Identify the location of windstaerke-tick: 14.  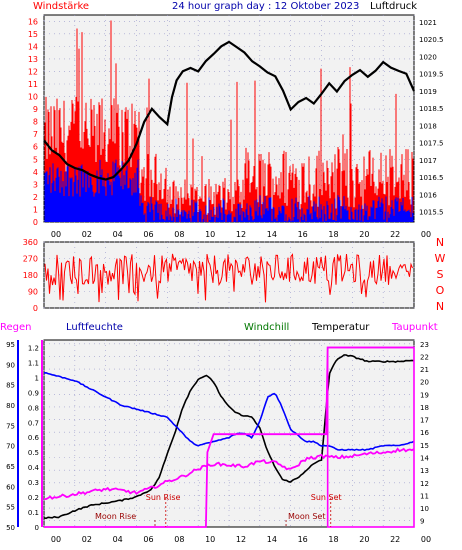
(33, 46).